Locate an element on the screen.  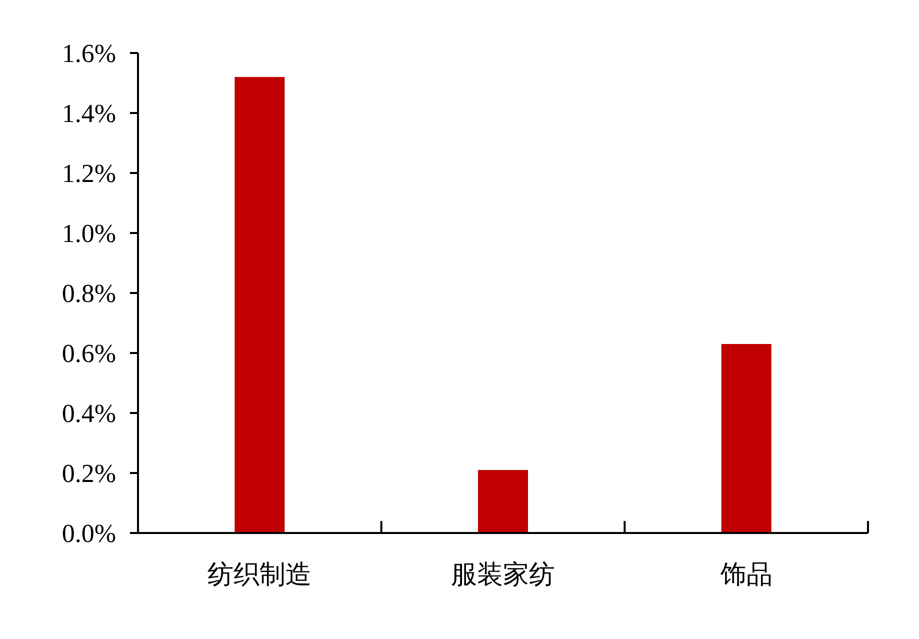
y-tick-label: 1.6% is located at coordinates (89, 53).